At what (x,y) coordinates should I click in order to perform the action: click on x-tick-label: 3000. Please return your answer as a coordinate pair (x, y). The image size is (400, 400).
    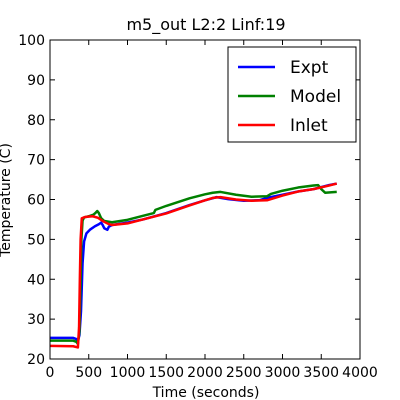
    Looking at the image, I should click on (283, 373).